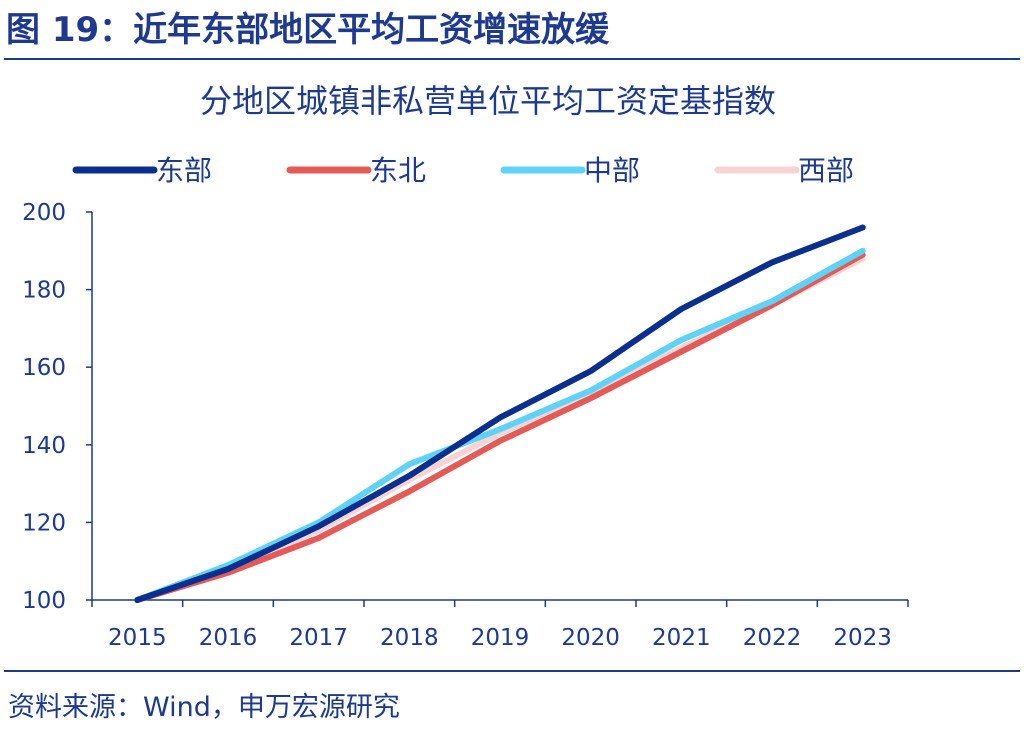  Describe the element at coordinates (512, 59) in the screenshot. I see `title-divider` at that location.